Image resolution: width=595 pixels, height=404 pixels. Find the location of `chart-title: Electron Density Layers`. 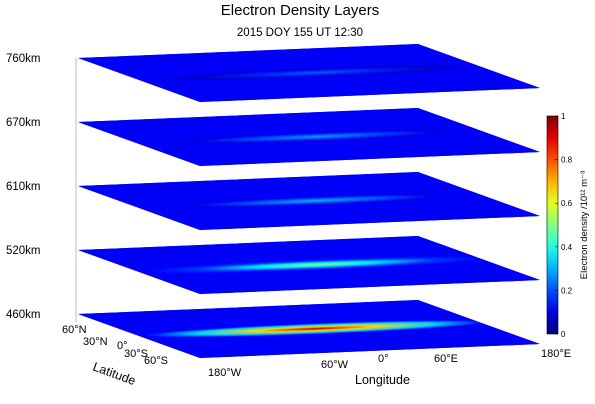

chart-title: Electron Density Layers is located at coordinates (300, 10).